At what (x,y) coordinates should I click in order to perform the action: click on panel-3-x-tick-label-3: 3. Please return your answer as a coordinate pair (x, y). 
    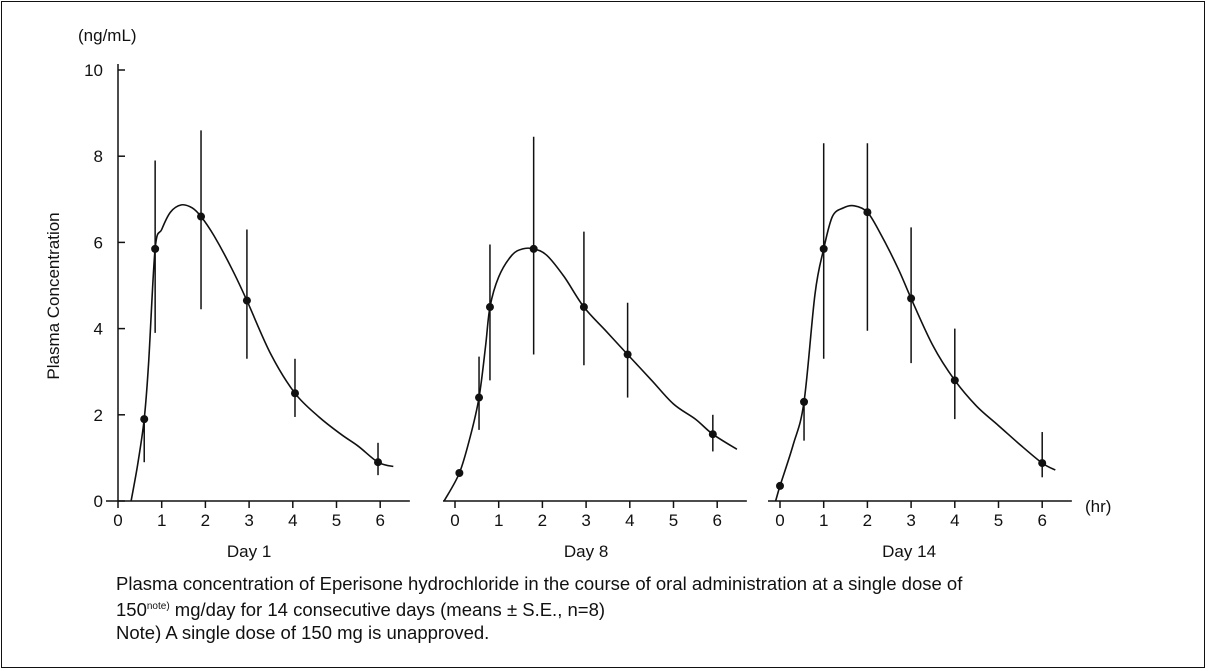
    Looking at the image, I should click on (910, 520).